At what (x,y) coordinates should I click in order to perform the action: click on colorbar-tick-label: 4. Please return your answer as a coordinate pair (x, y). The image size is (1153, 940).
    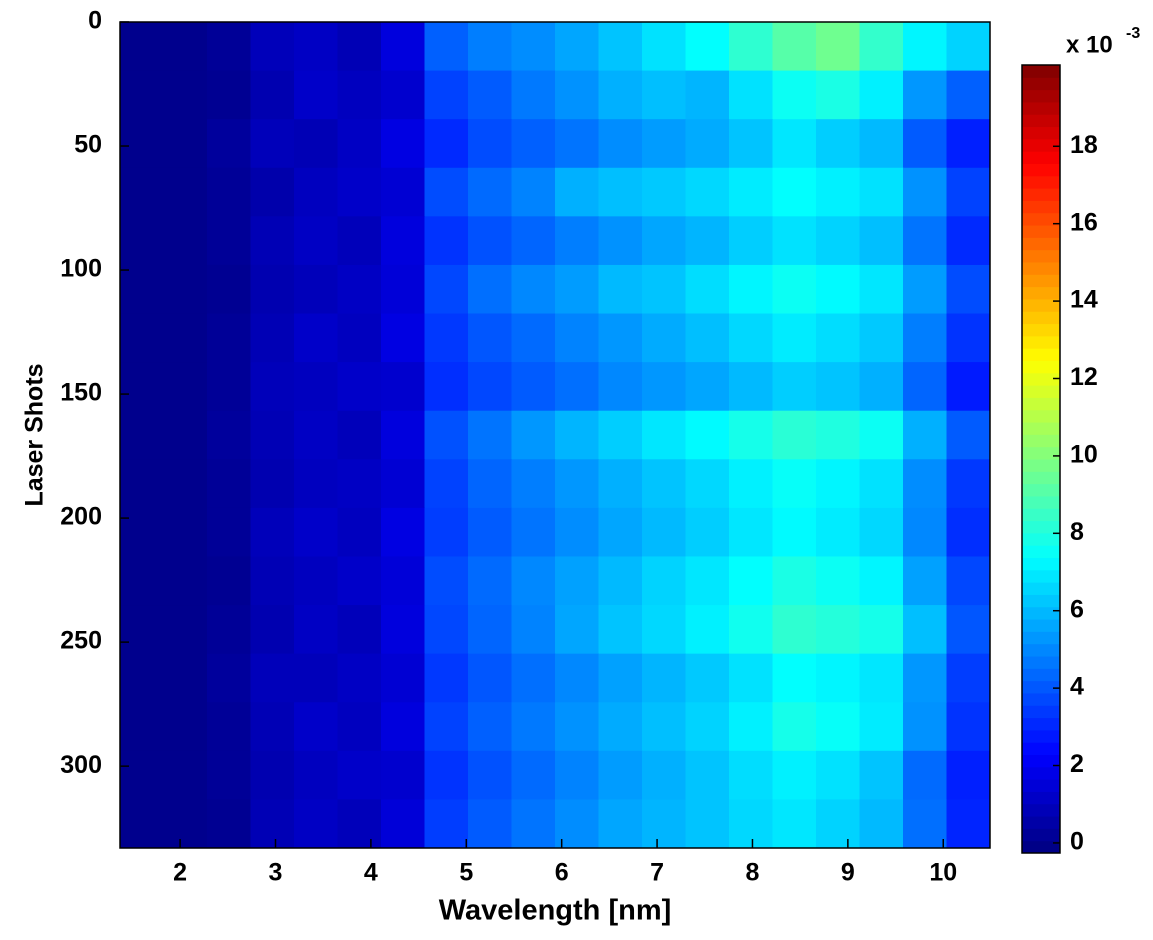
    Looking at the image, I should click on (1077, 687).